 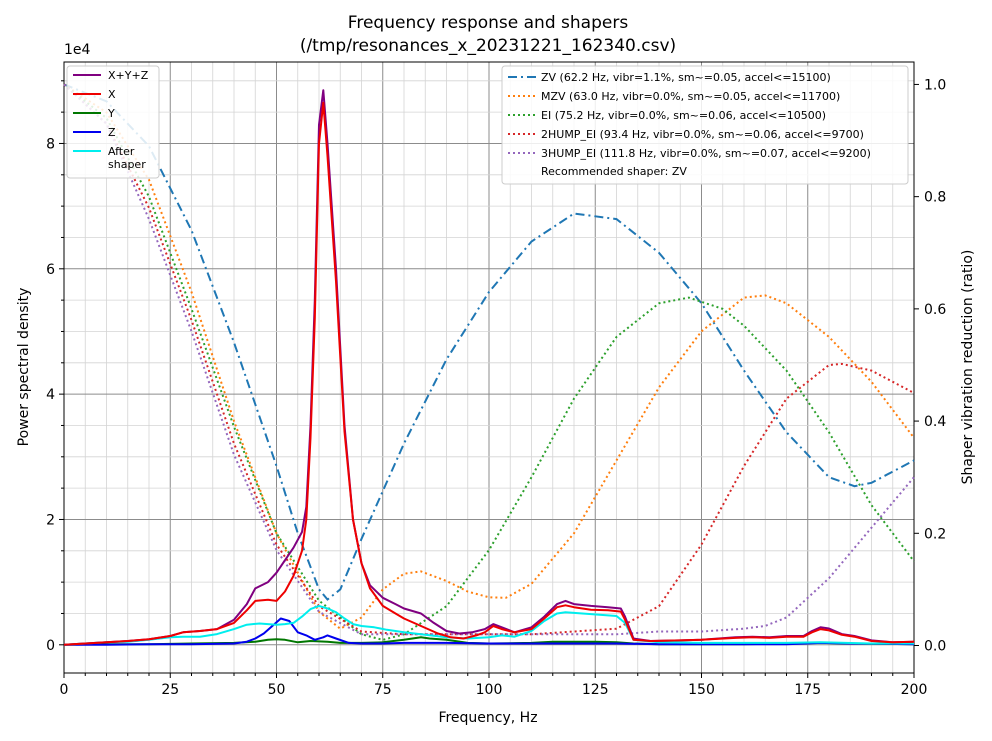 I want to click on x-tick-label: 75, so click(x=383, y=690).